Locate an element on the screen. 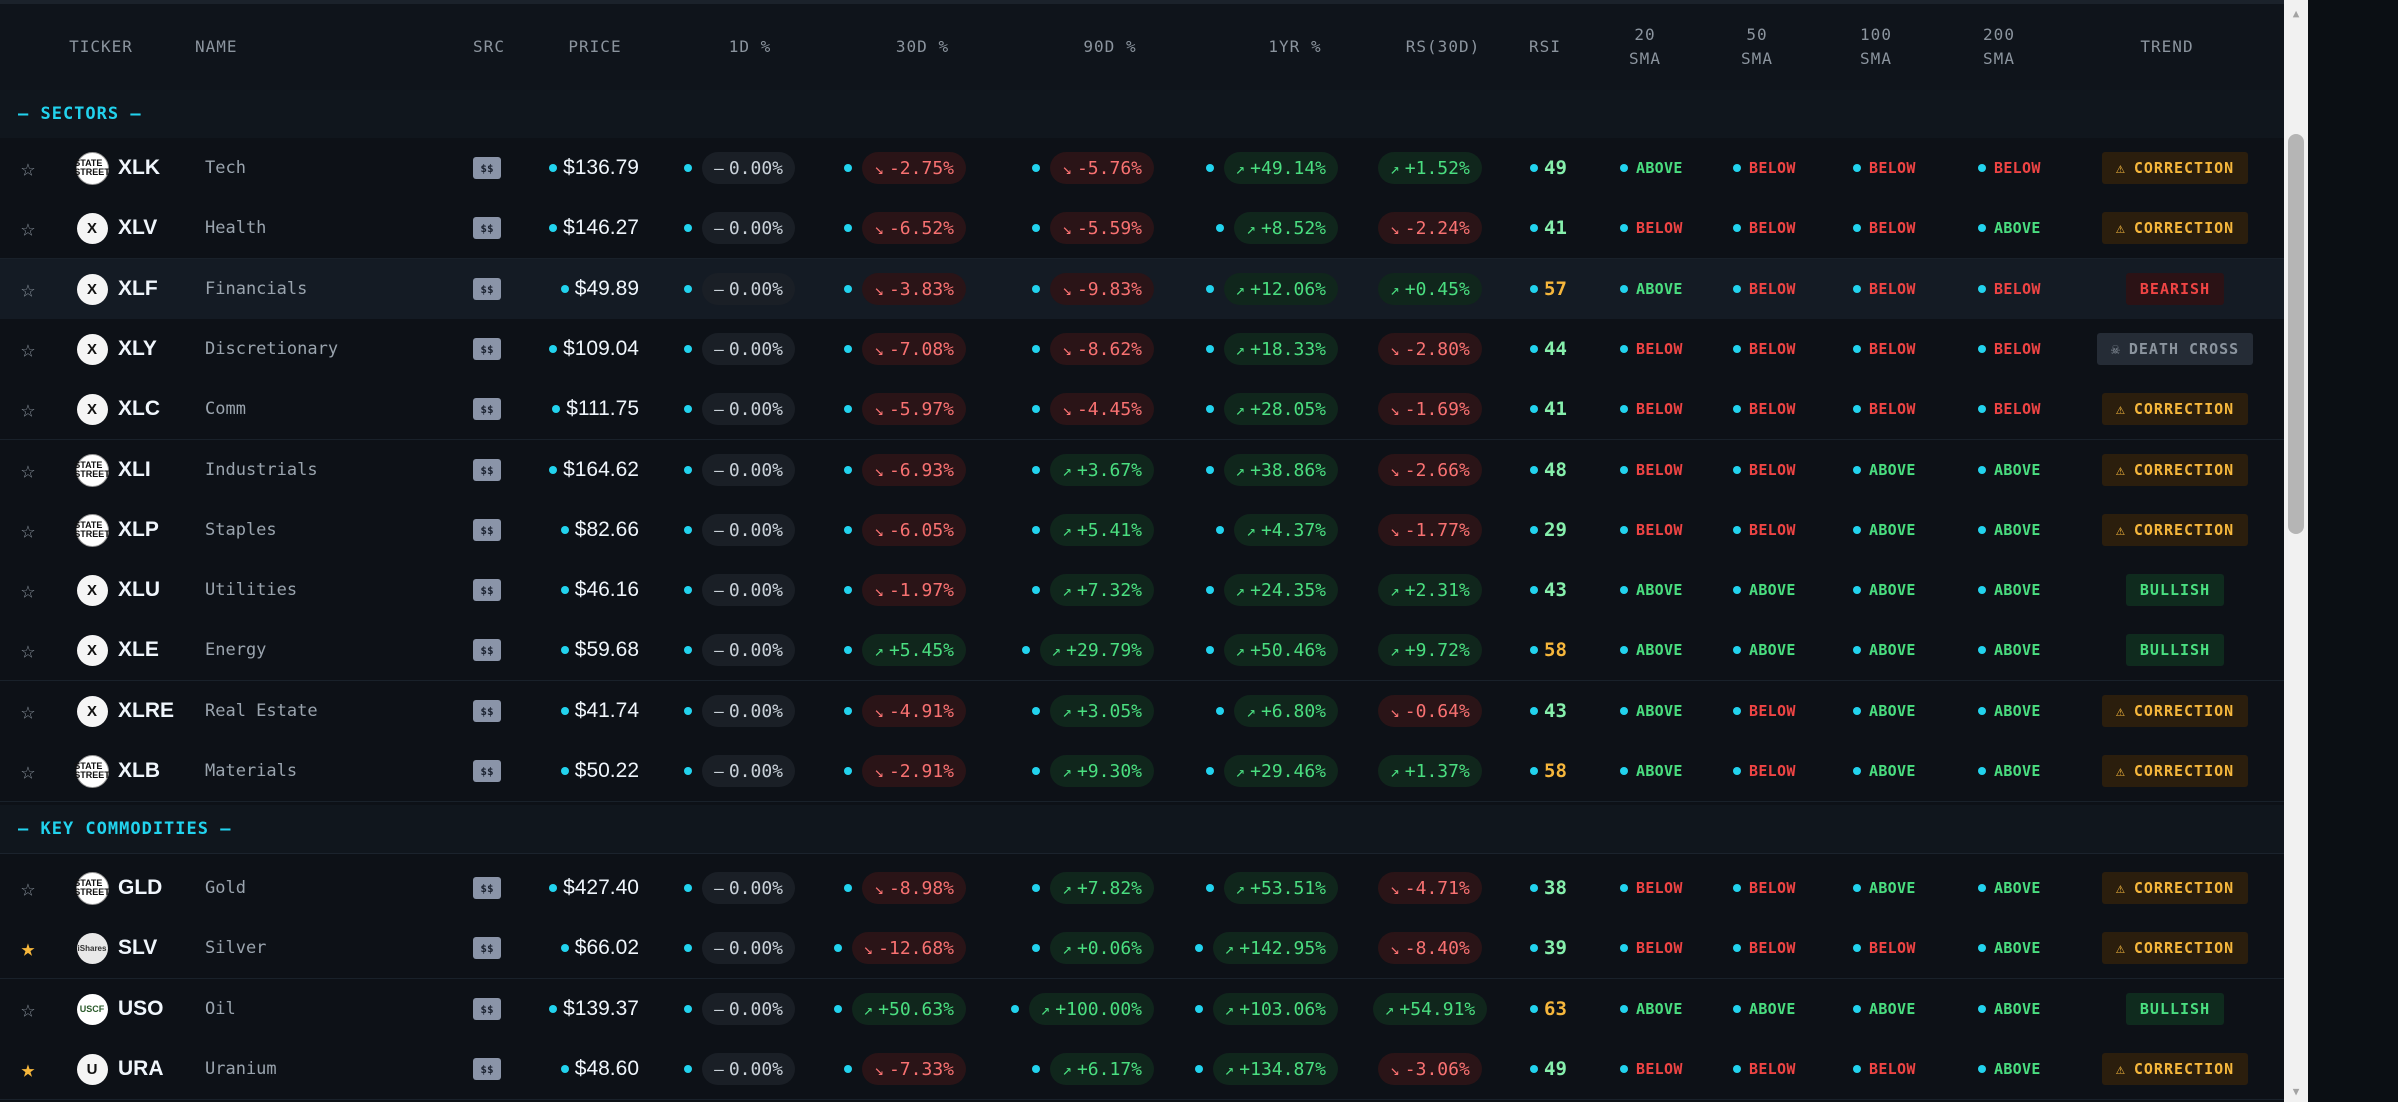  ticker-symbol: XLI is located at coordinates (134, 469).